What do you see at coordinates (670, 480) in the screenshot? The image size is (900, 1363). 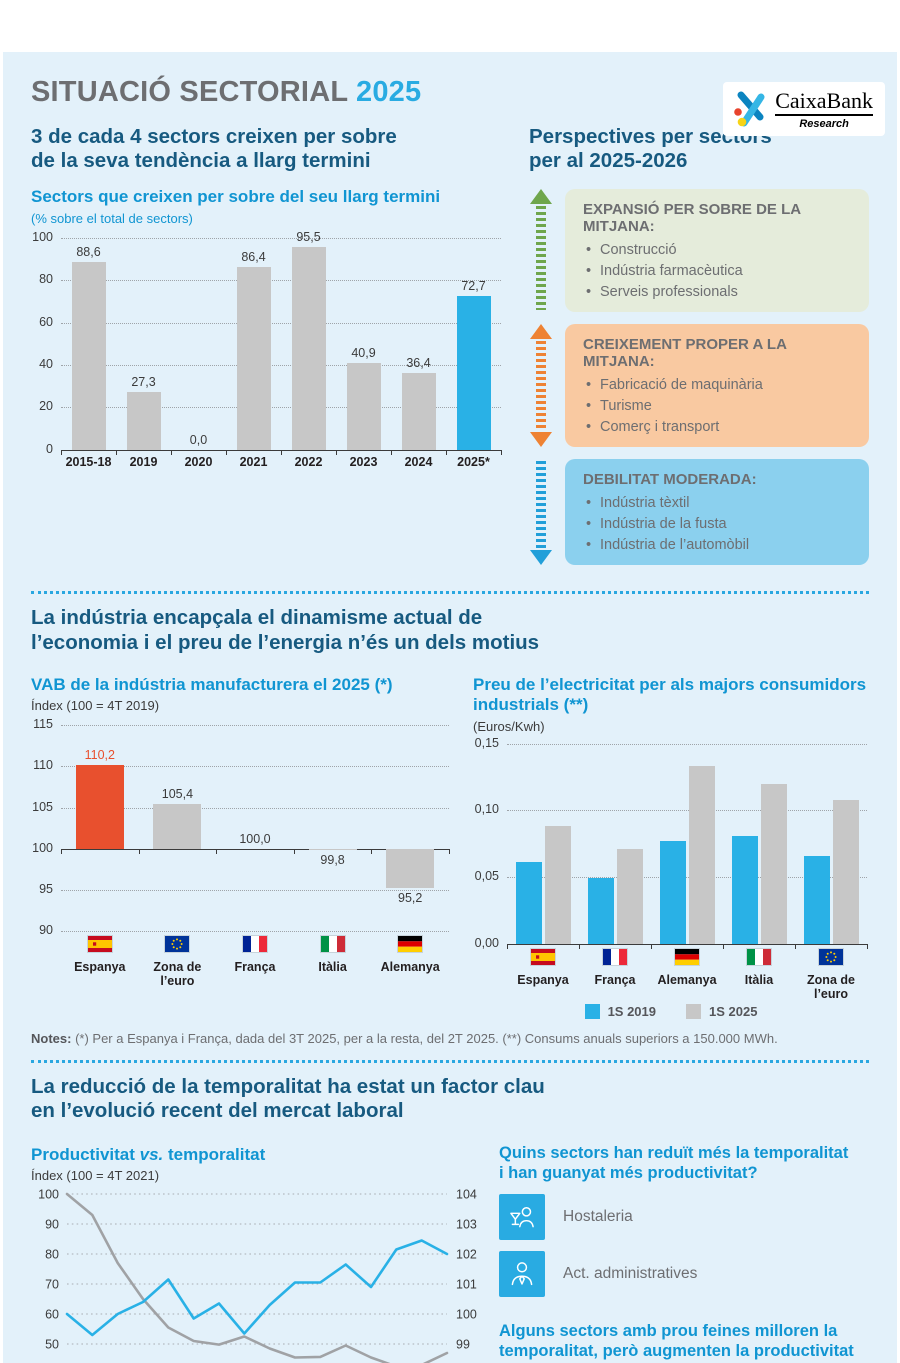 I see `perspective-box-title: DEBILITAT MODERADA:` at bounding box center [670, 480].